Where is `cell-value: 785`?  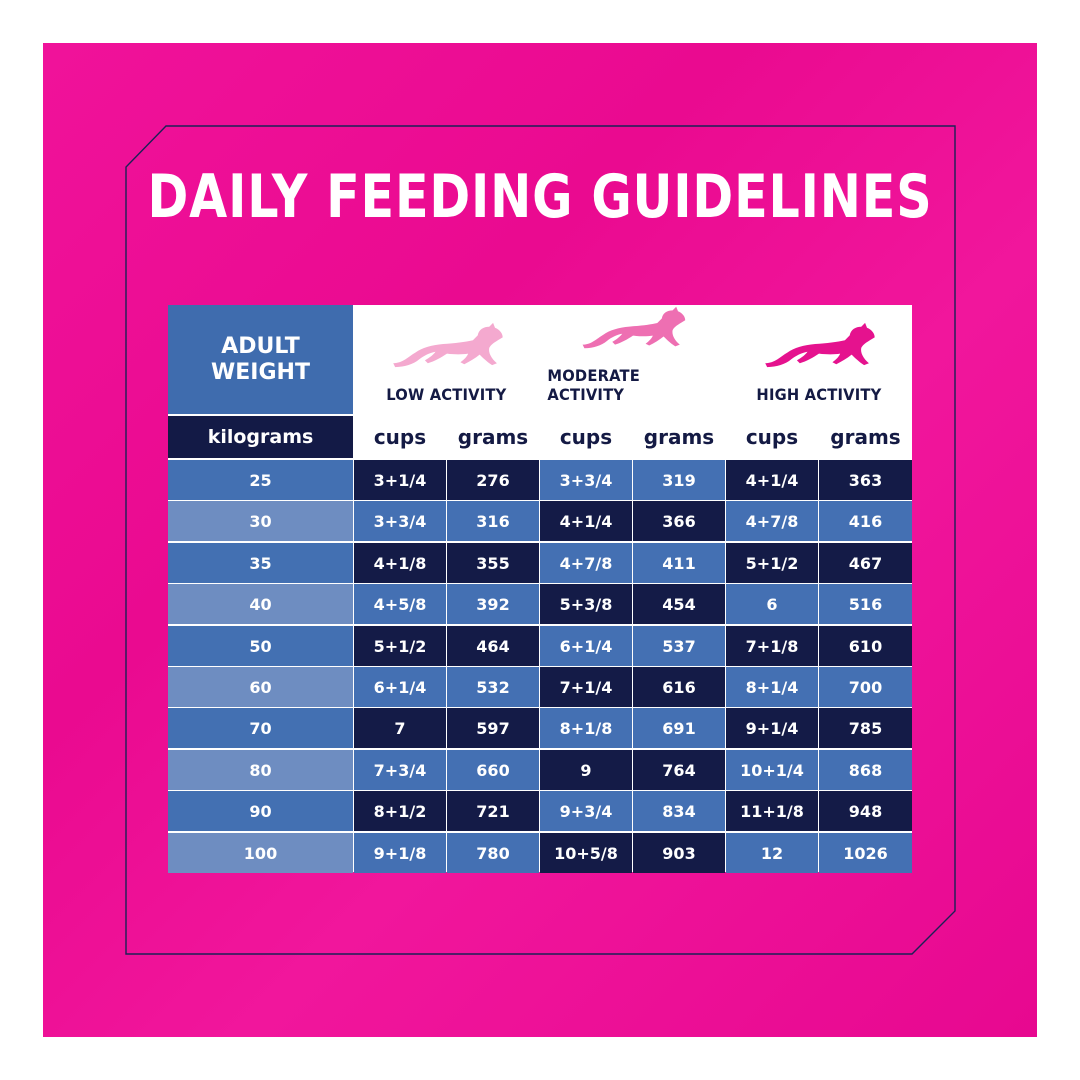
cell-value: 785 is located at coordinates (865, 728).